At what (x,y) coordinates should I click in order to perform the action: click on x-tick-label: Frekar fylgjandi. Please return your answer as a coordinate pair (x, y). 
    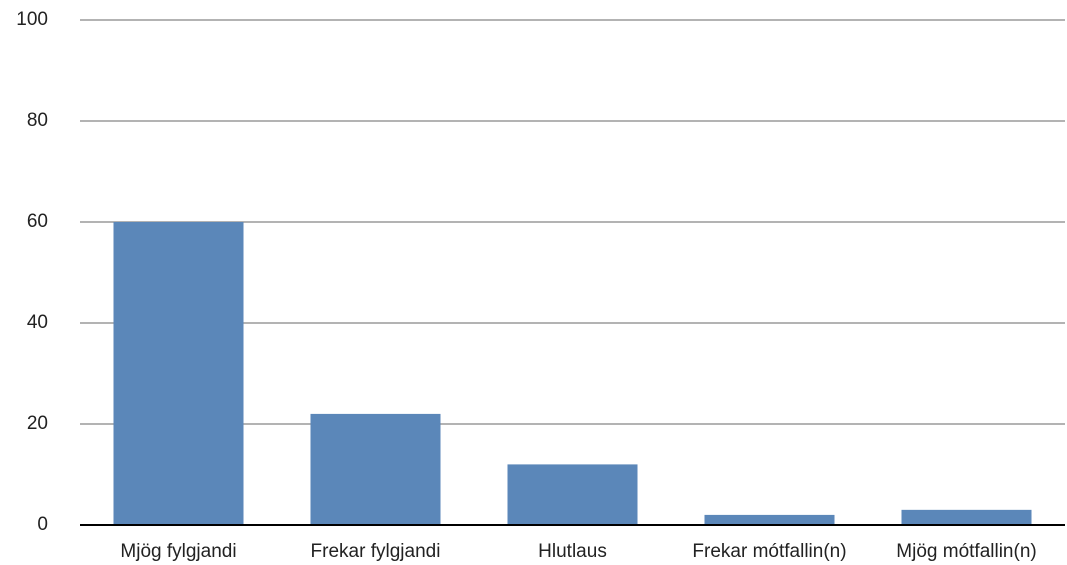
    Looking at the image, I should click on (376, 551).